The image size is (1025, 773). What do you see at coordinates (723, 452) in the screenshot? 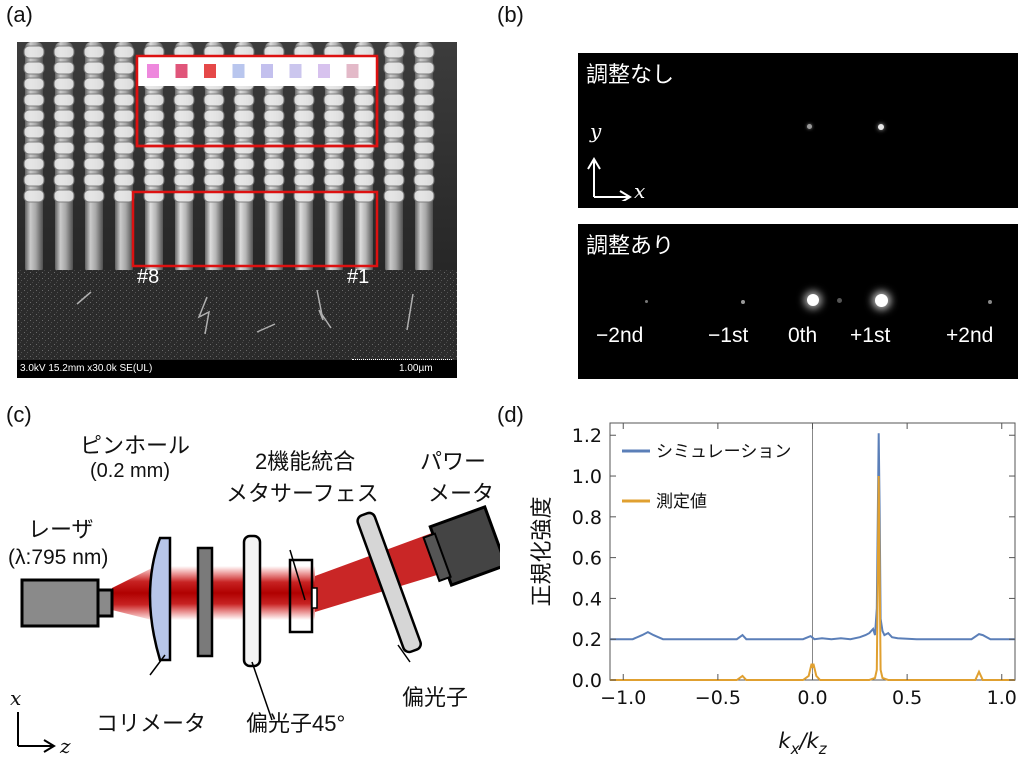
I see `legend-label: シミュレーション` at bounding box center [723, 452].